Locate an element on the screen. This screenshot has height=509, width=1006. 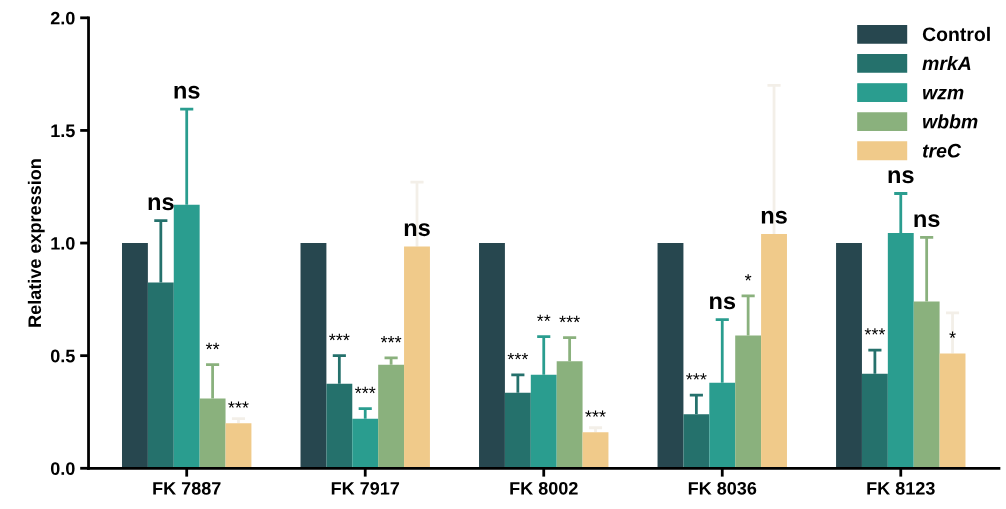
x-tick-label: FK 8002 is located at coordinates (544, 488).